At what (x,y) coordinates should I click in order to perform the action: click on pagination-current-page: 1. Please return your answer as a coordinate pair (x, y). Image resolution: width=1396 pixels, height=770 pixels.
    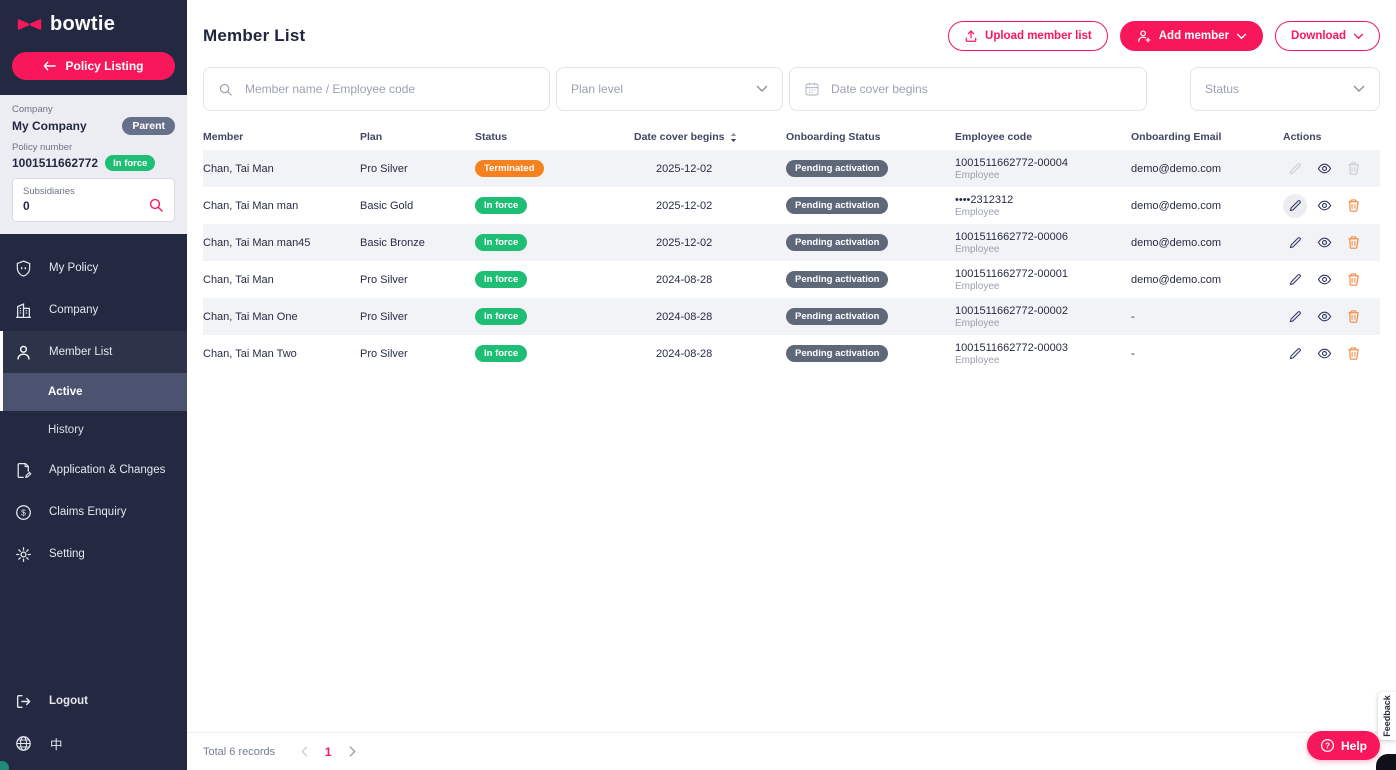
    Looking at the image, I should click on (328, 751).